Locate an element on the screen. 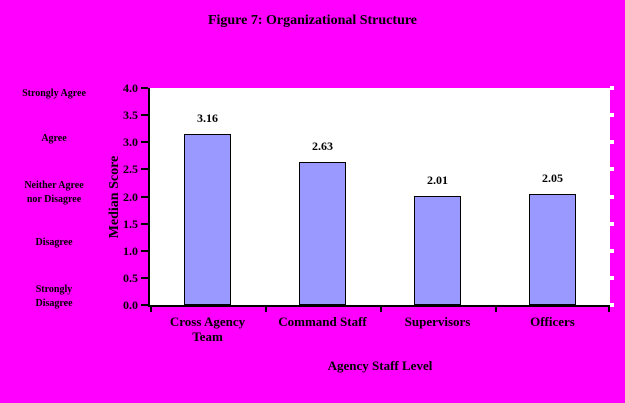 This screenshot has height=403, width=625. x-axis-category-label: Command Staff is located at coordinates (322, 321).